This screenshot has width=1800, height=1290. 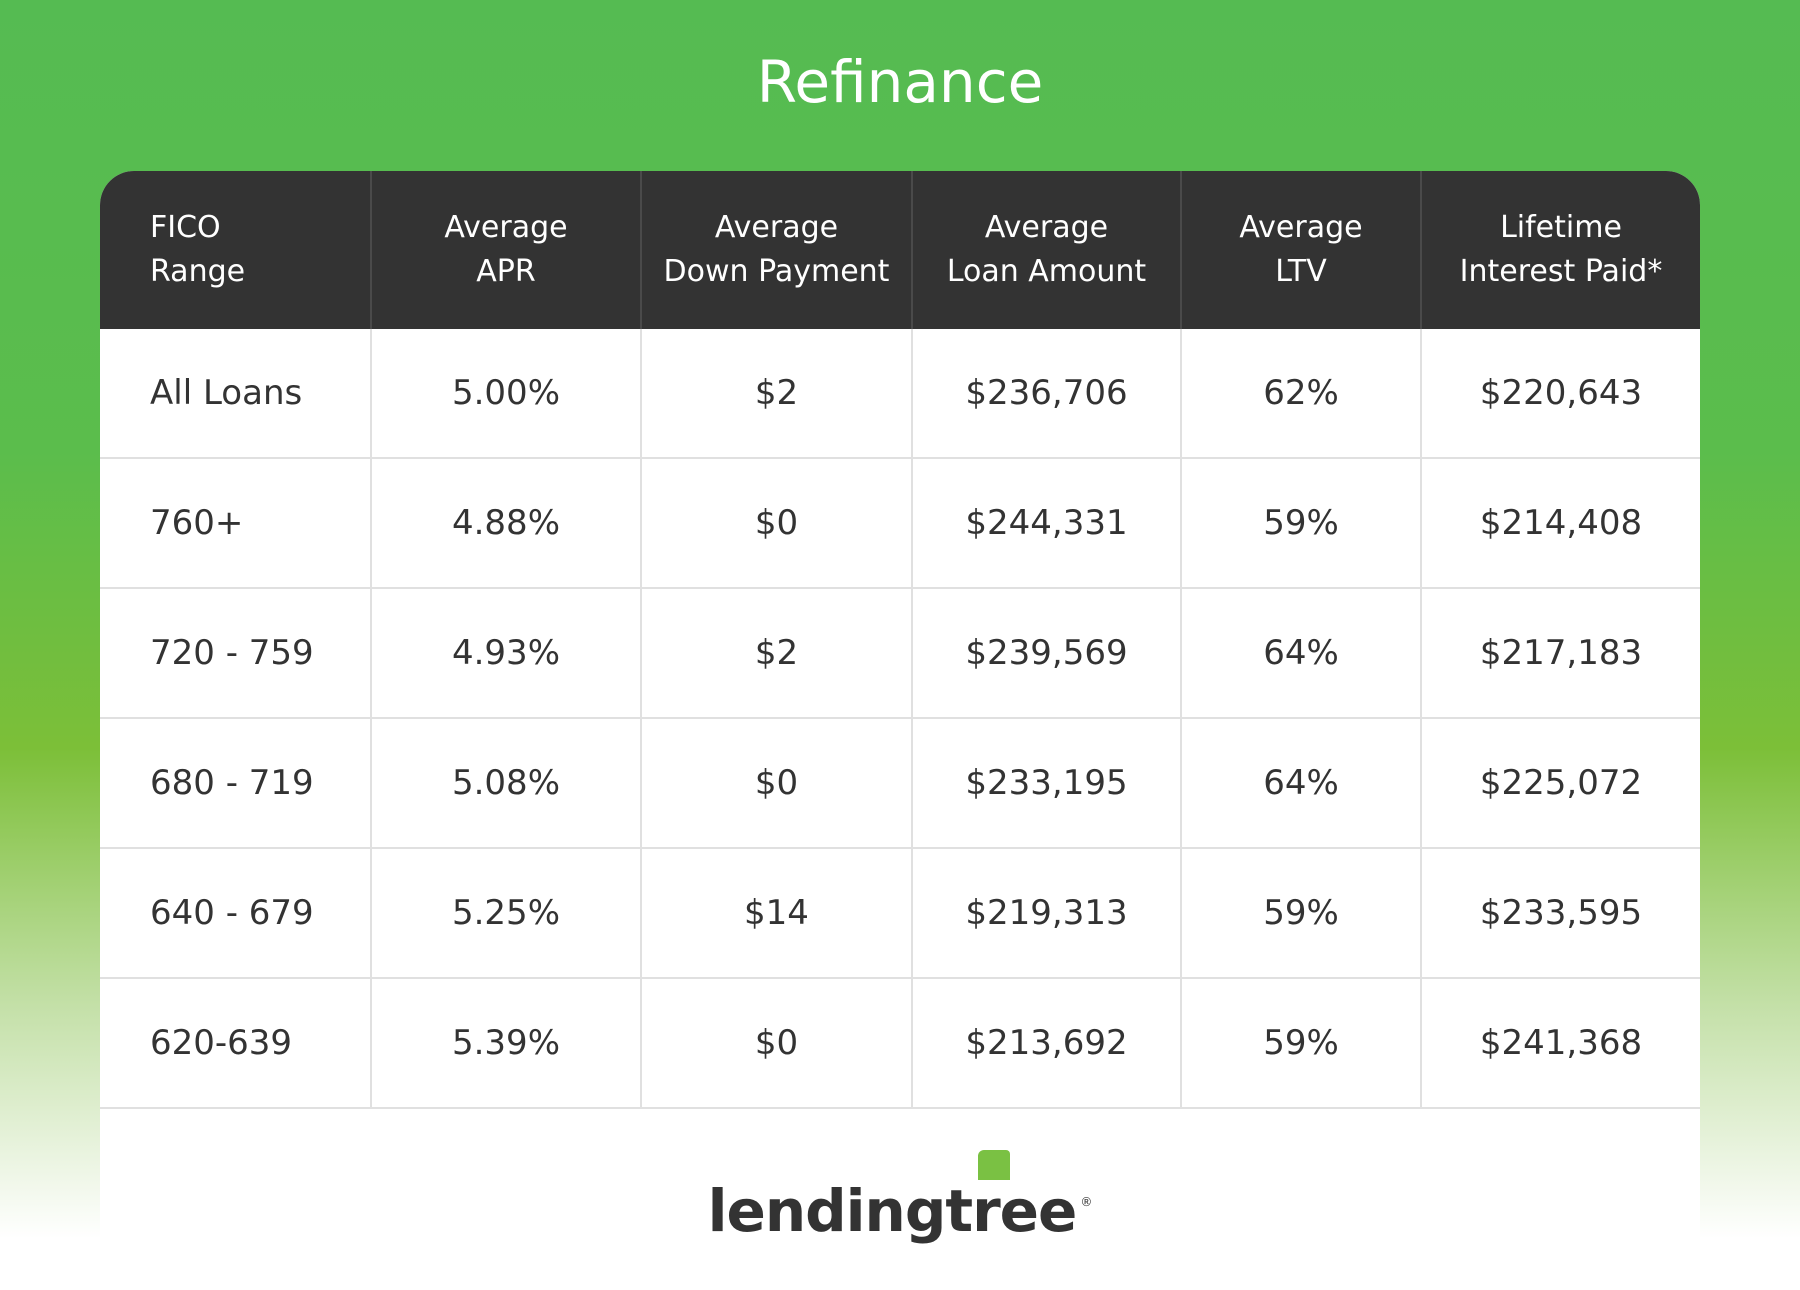 What do you see at coordinates (900, 82) in the screenshot?
I see `page-title: Refinance` at bounding box center [900, 82].